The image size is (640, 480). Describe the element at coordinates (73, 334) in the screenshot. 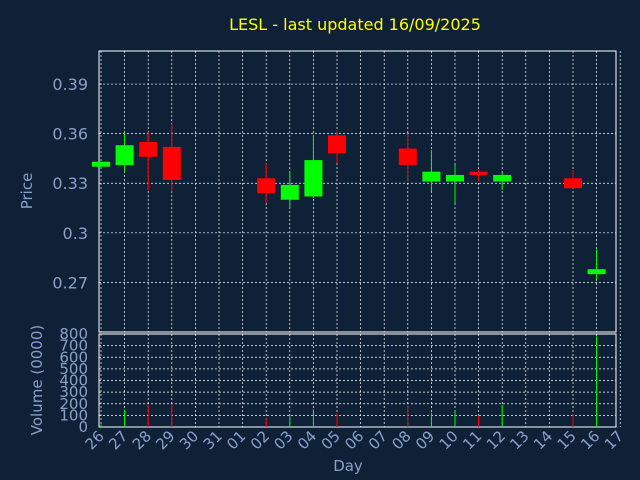

I see `volume-tick-label: 800` at that location.